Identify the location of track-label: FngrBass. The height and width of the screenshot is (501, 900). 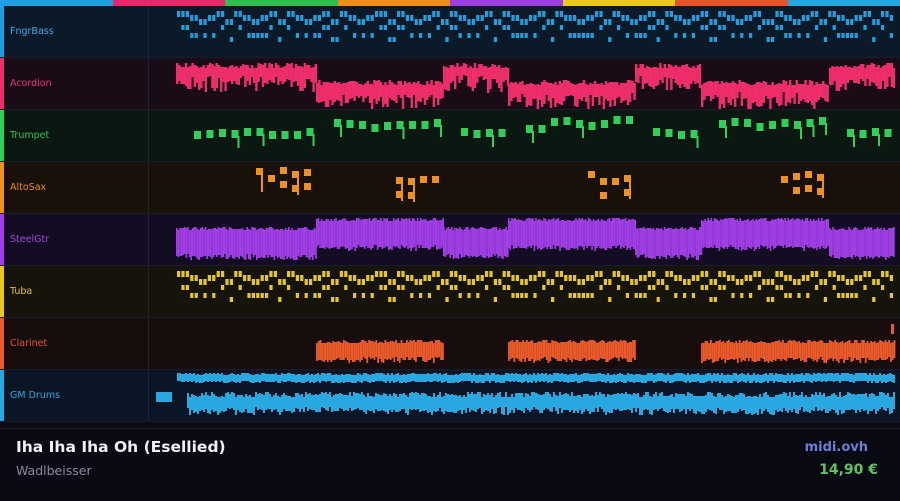
(32, 31).